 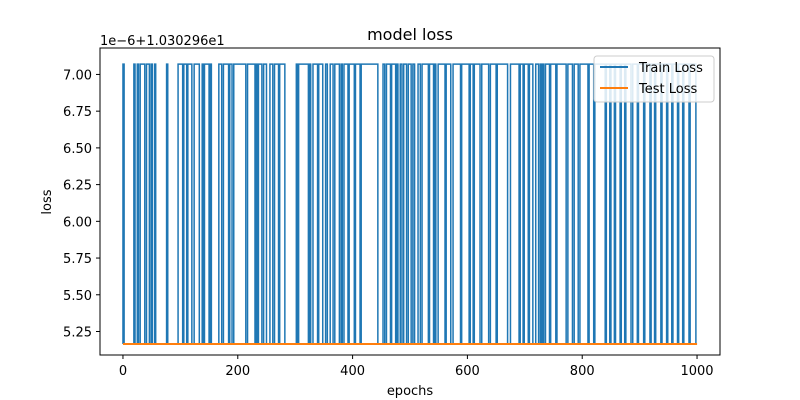 I want to click on chart-title: model loss, so click(x=410, y=34).